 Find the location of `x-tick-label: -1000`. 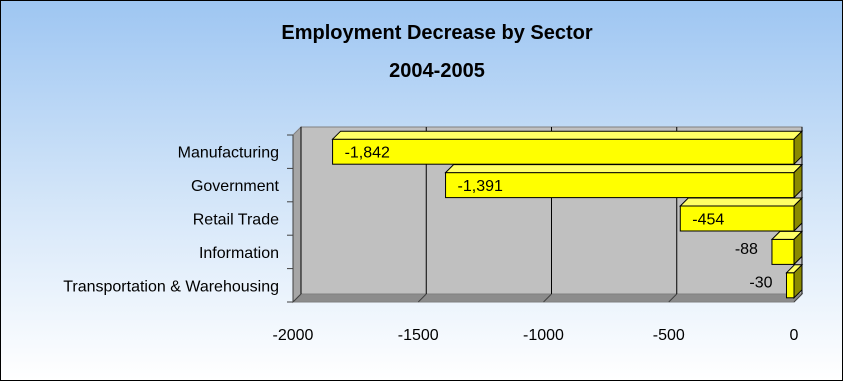

x-tick-label: -1000 is located at coordinates (543, 335).